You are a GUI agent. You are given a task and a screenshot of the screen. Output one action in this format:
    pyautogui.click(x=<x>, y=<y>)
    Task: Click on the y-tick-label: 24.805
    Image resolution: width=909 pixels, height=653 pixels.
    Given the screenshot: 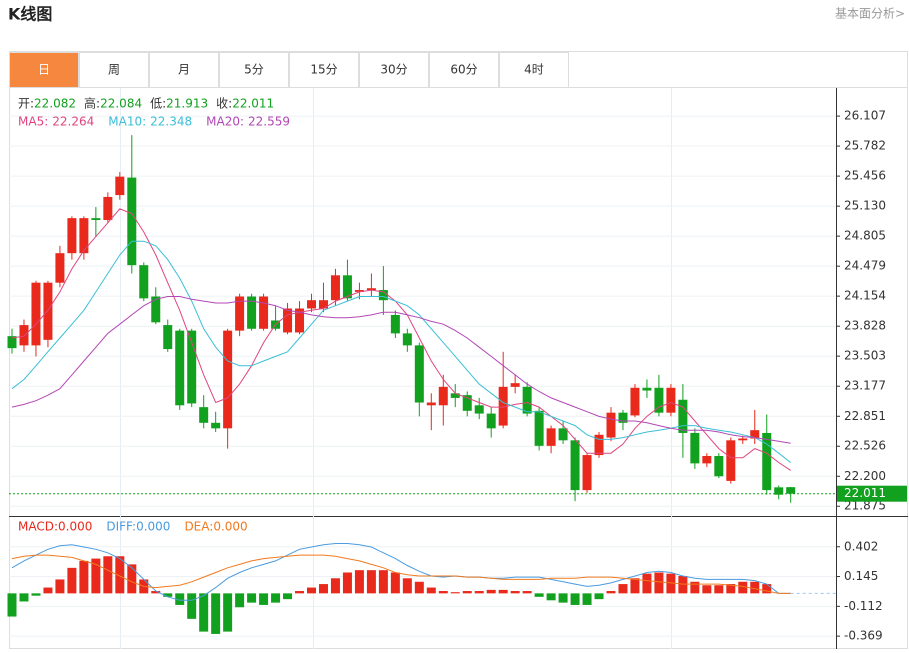 What is the action you would take?
    pyautogui.click(x=865, y=236)
    